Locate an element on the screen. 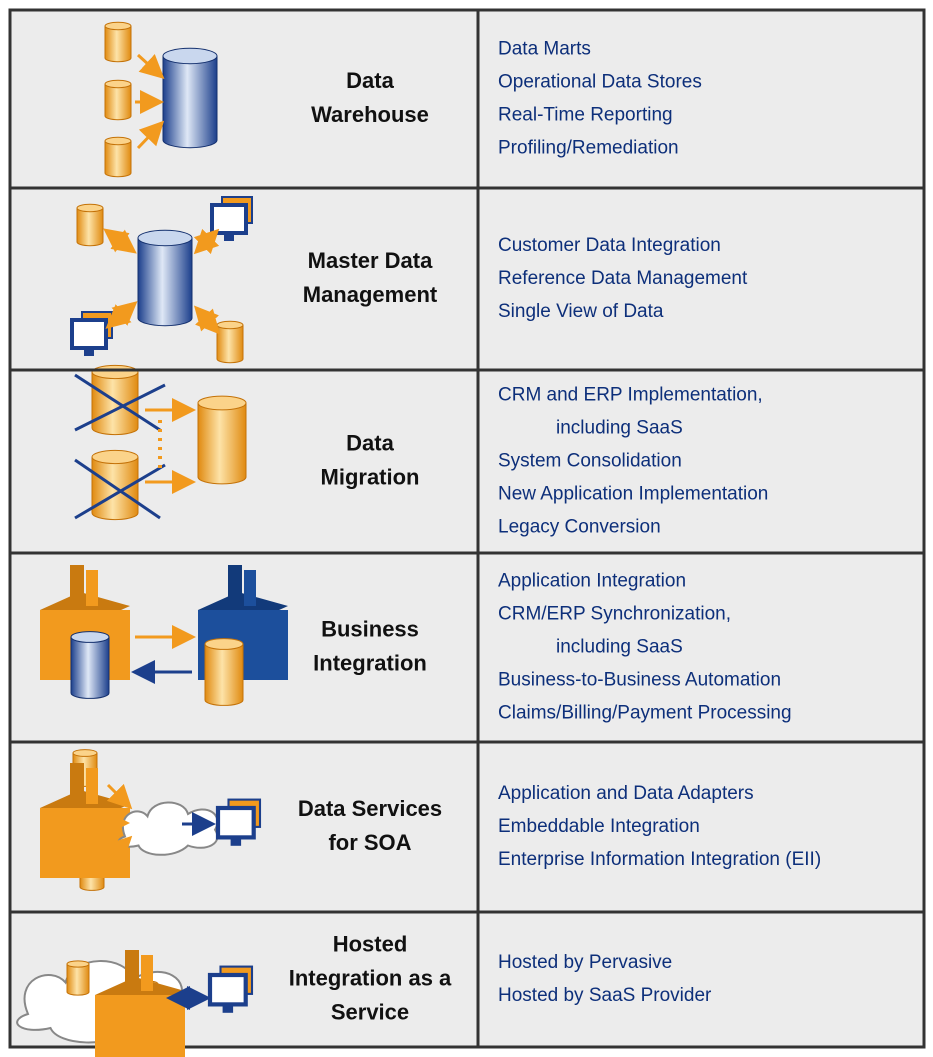  row-item: Application and Data Adapters is located at coordinates (626, 793).